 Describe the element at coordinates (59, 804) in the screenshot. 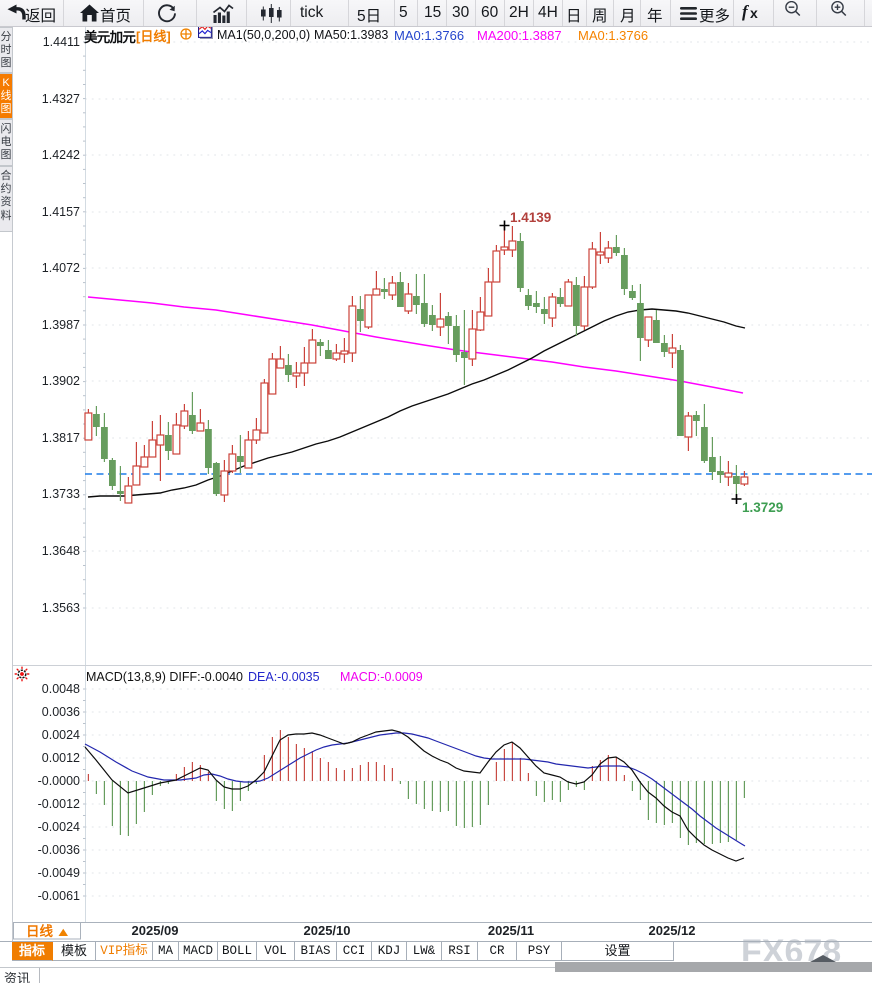

I see `svg-text: -0.0012` at that location.